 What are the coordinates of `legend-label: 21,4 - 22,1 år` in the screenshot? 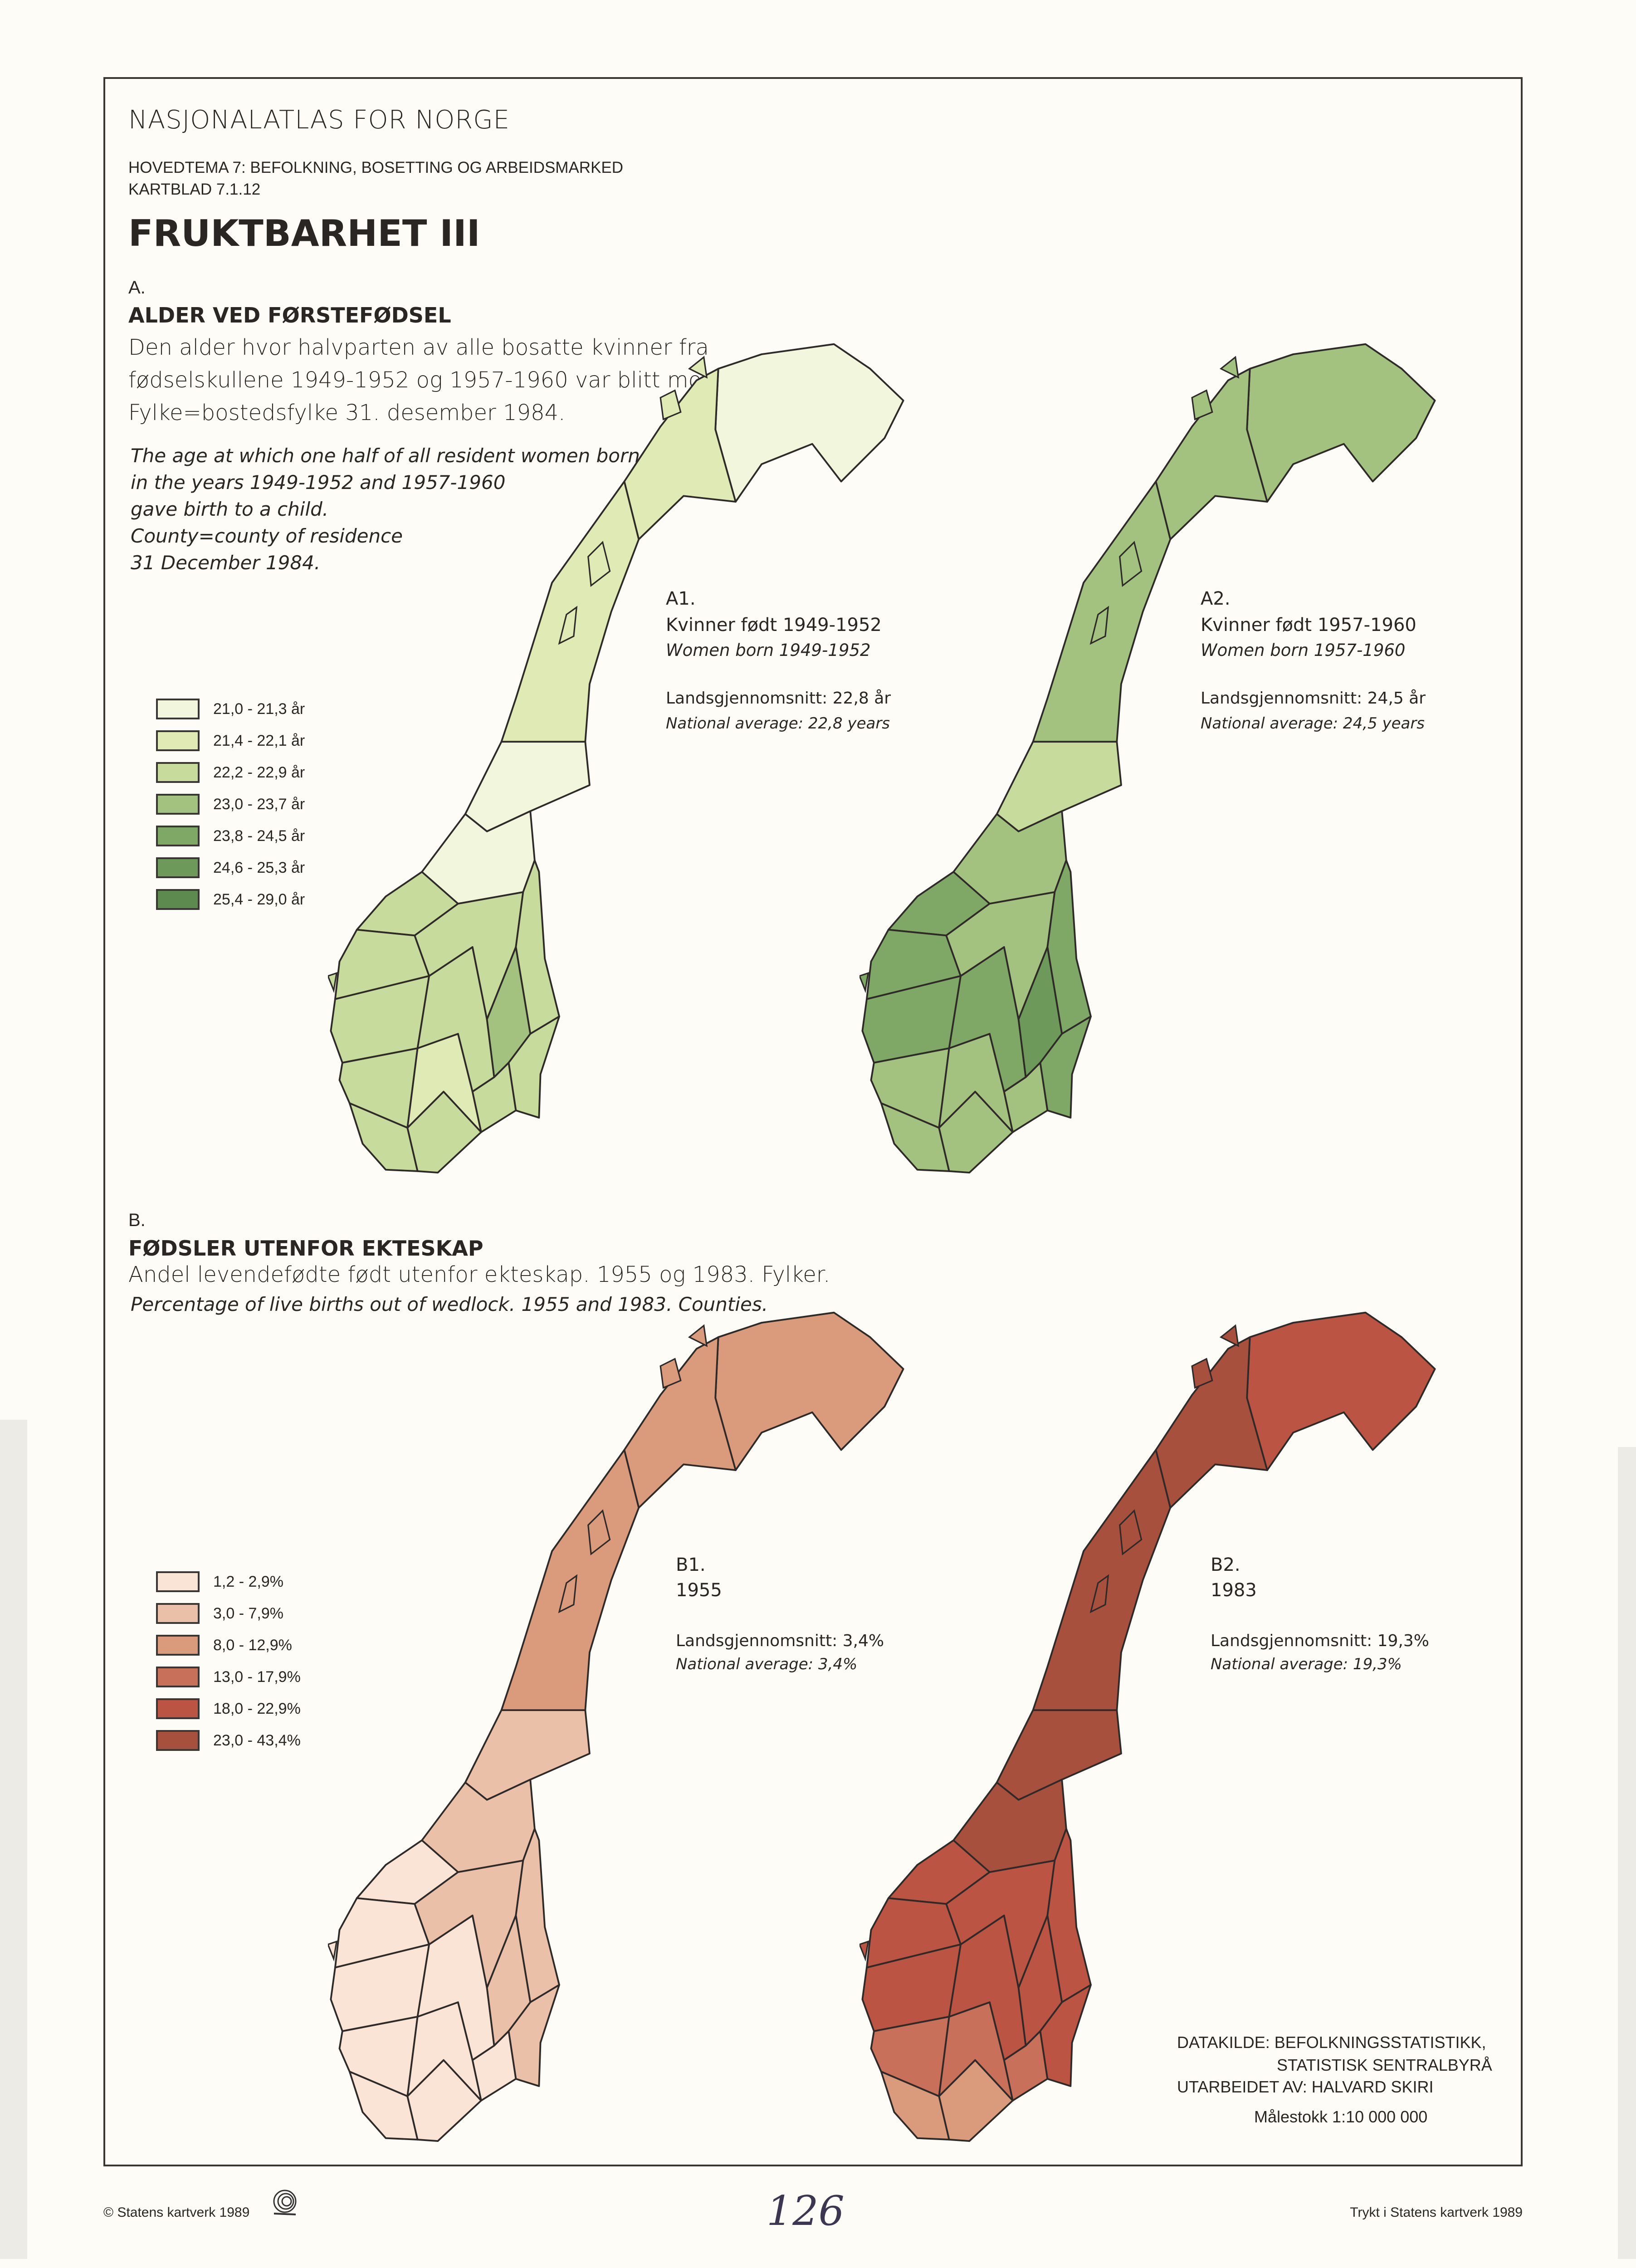 It's located at (259, 741).